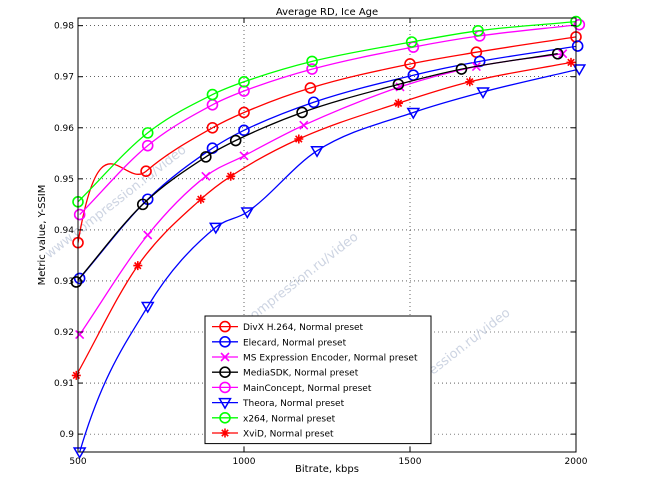 The width and height of the screenshot is (647, 484). What do you see at coordinates (64, 384) in the screenshot?
I see `y-tick-label: 0.91` at bounding box center [64, 384].